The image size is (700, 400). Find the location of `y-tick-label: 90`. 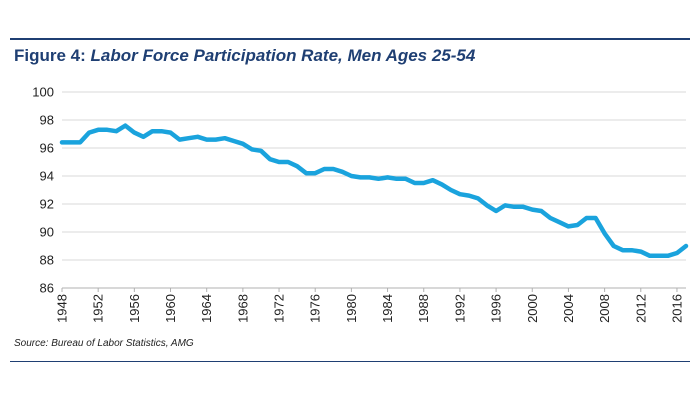

y-tick-label: 90 is located at coordinates (47, 232).